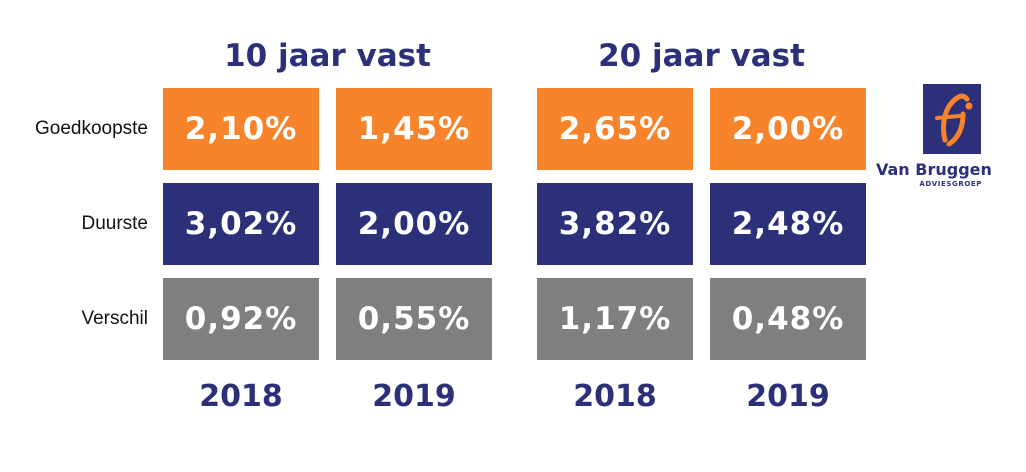 Image resolution: width=1026 pixels, height=472 pixels. I want to click on value-cell: 0,48%, so click(788, 319).